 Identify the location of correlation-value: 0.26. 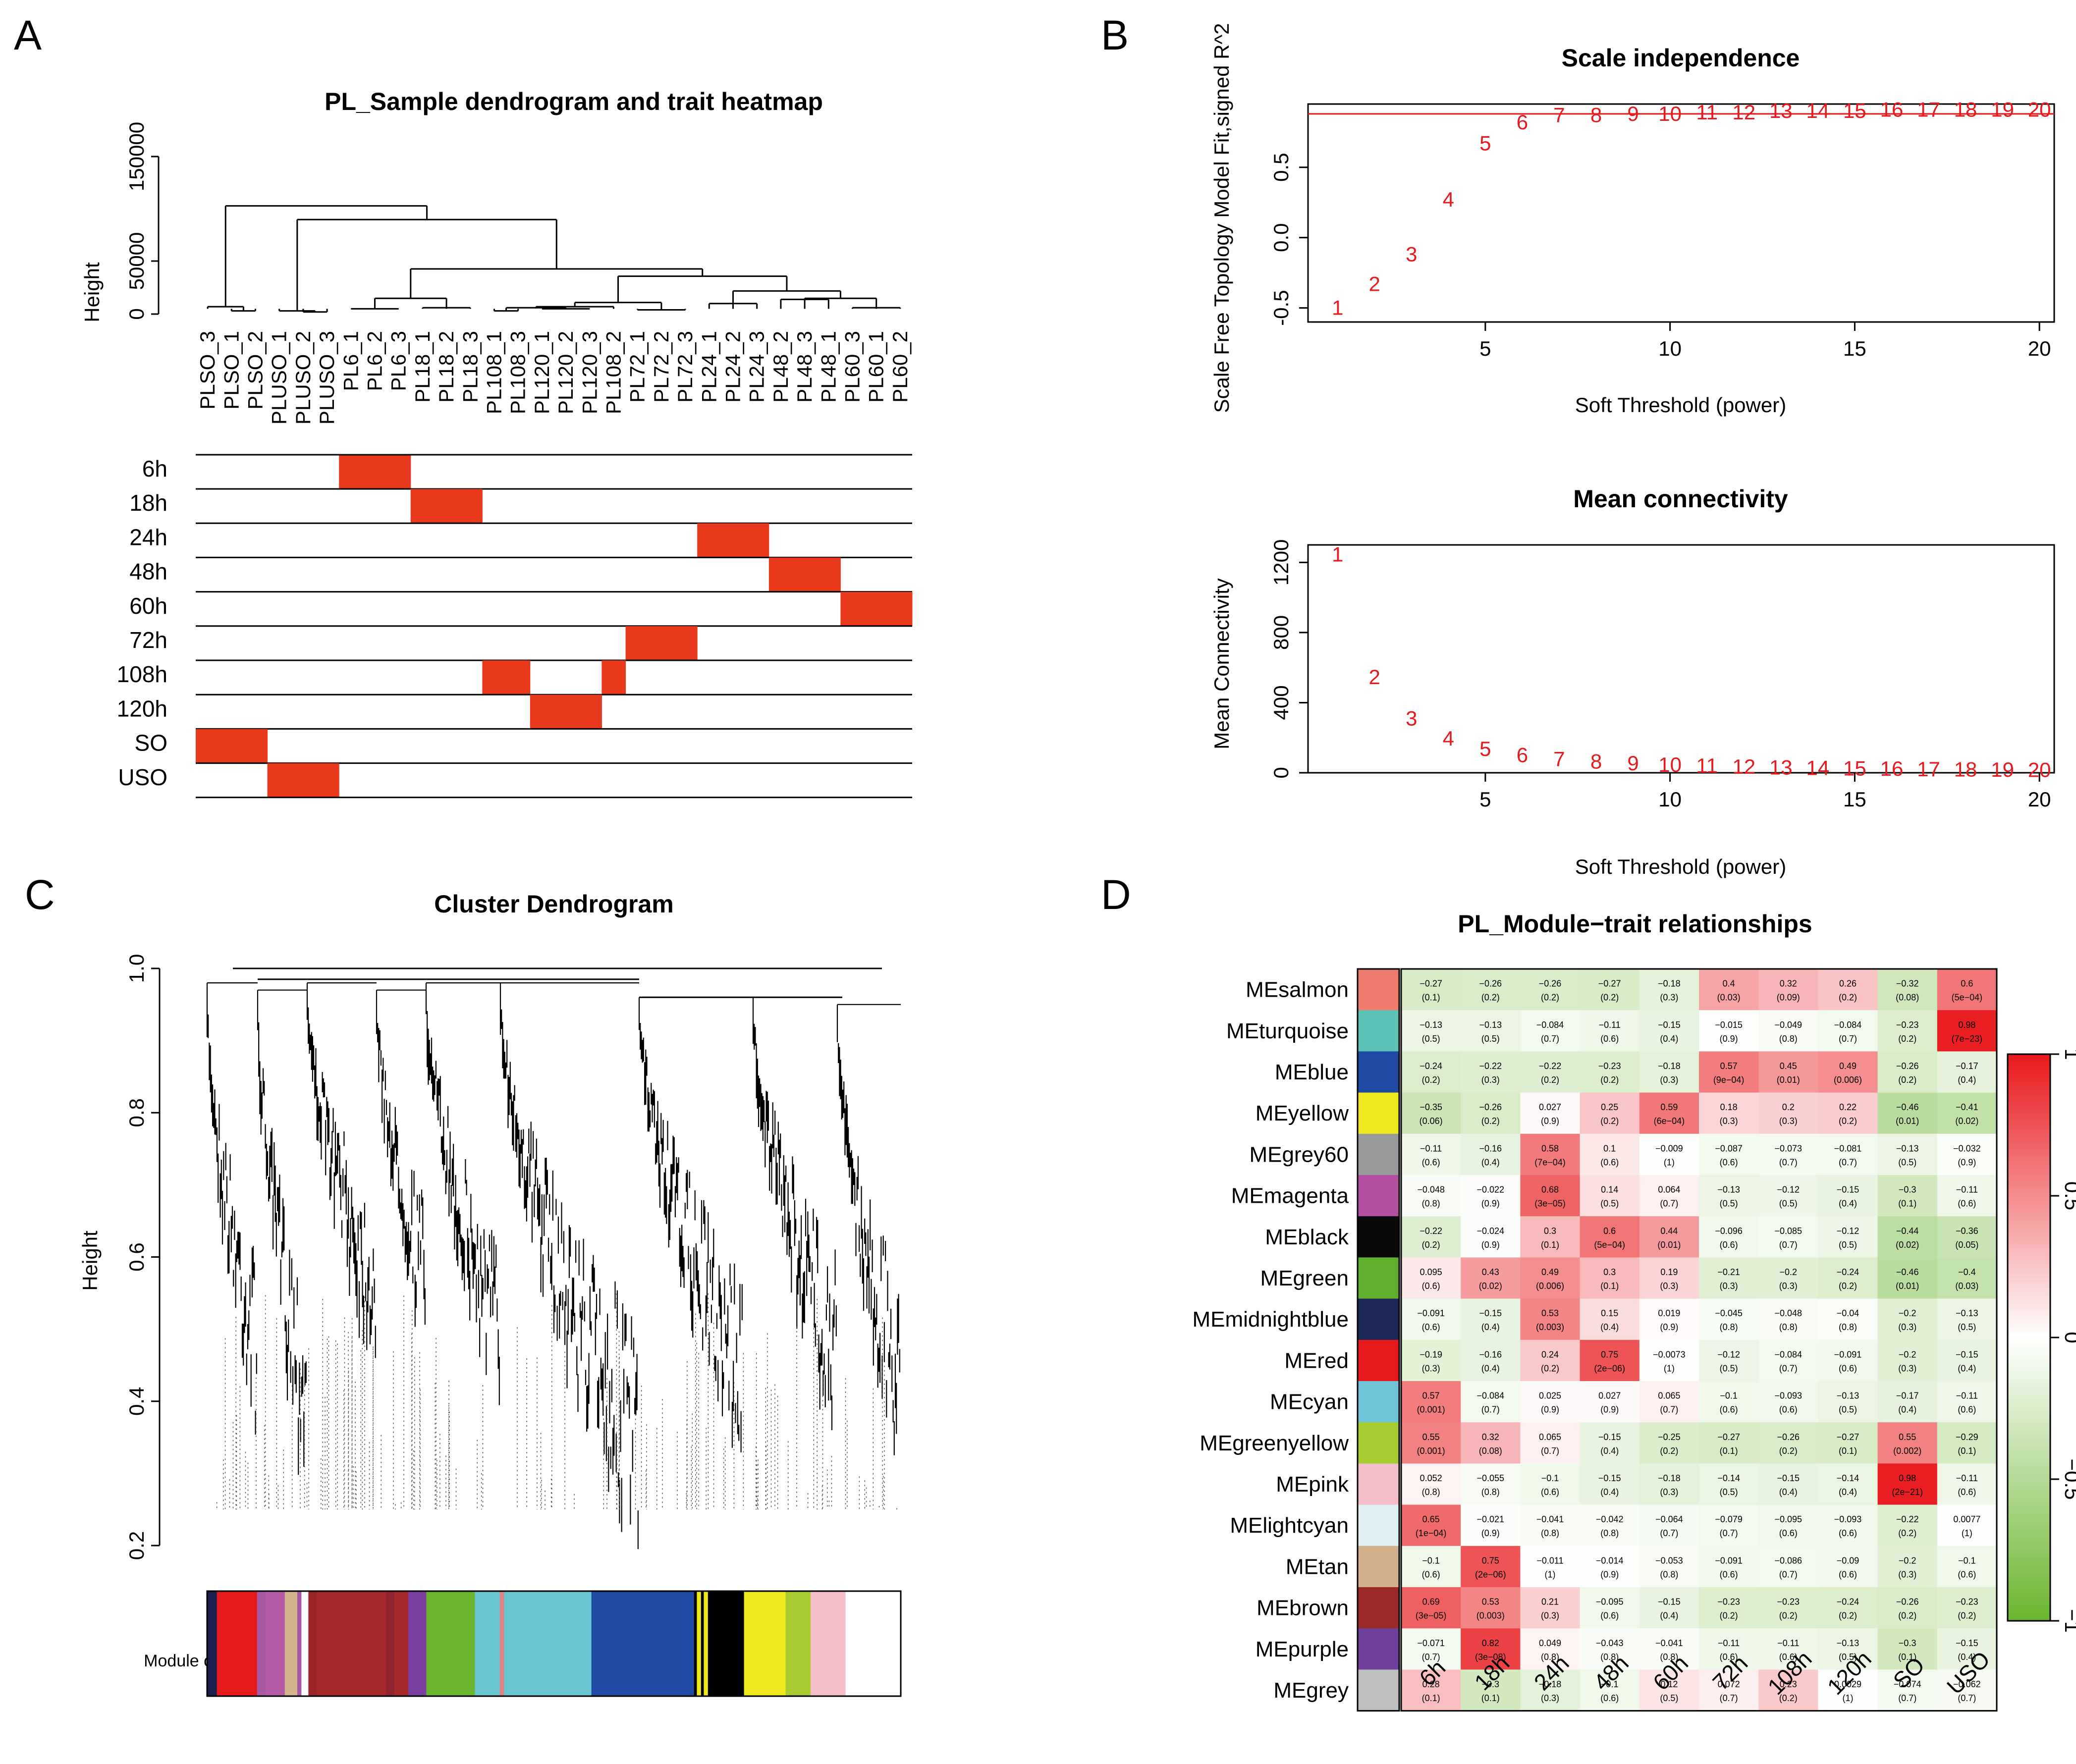
(1848, 984).